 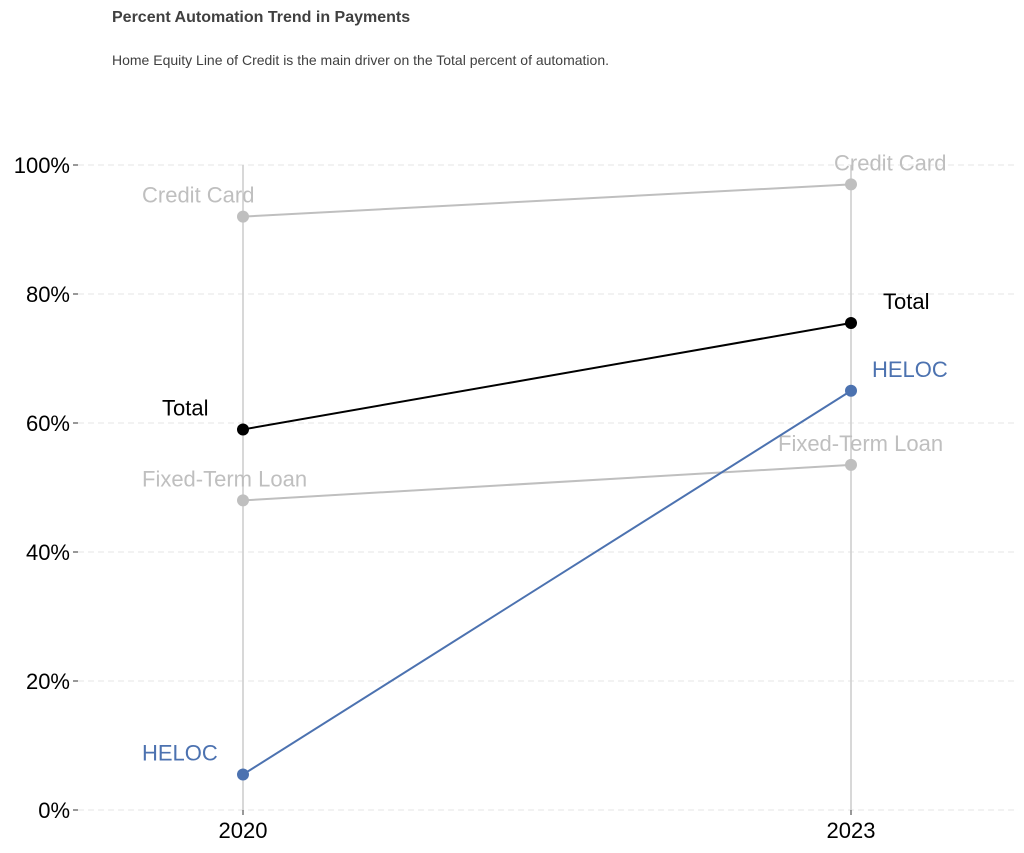 I want to click on total-point-2023, so click(x=851, y=323).